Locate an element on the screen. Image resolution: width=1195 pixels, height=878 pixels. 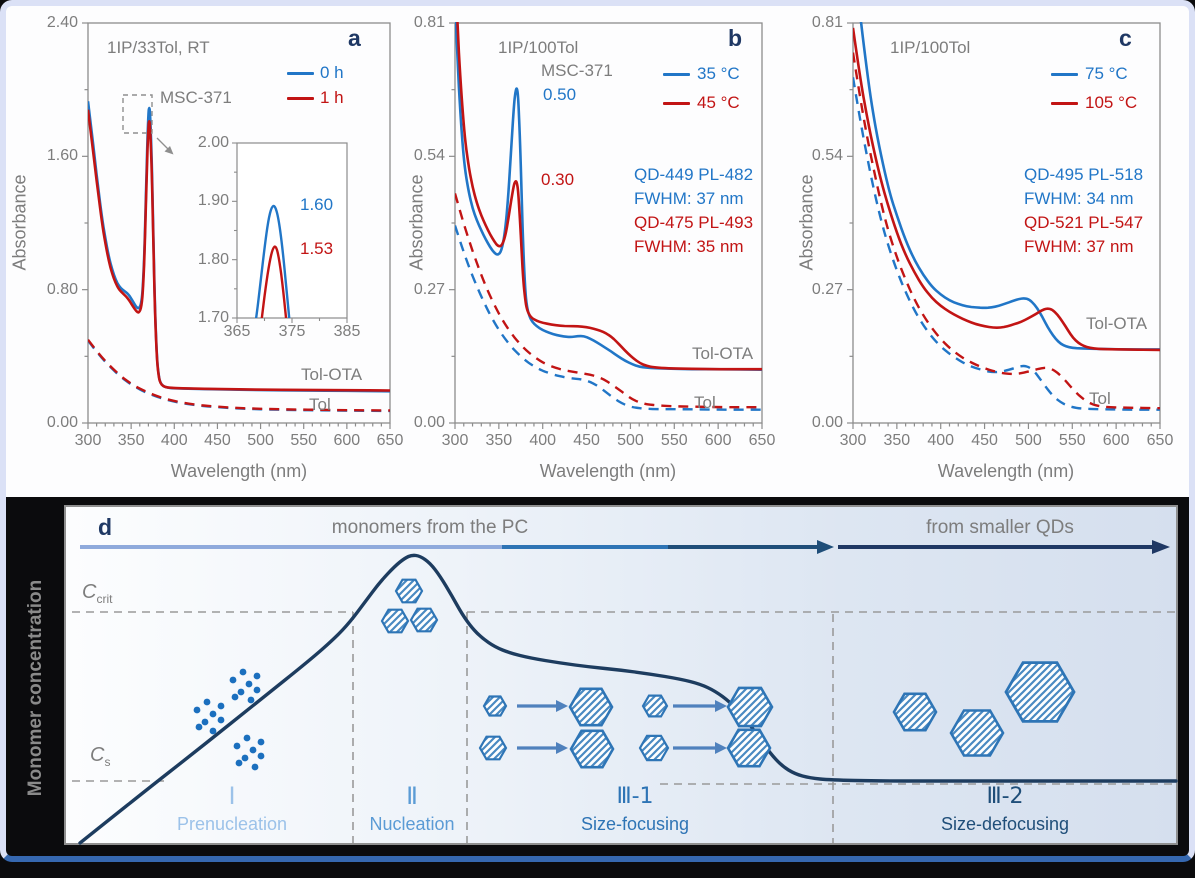
y-axis-label-d: Monomer concentration is located at coordinates (35, 688).